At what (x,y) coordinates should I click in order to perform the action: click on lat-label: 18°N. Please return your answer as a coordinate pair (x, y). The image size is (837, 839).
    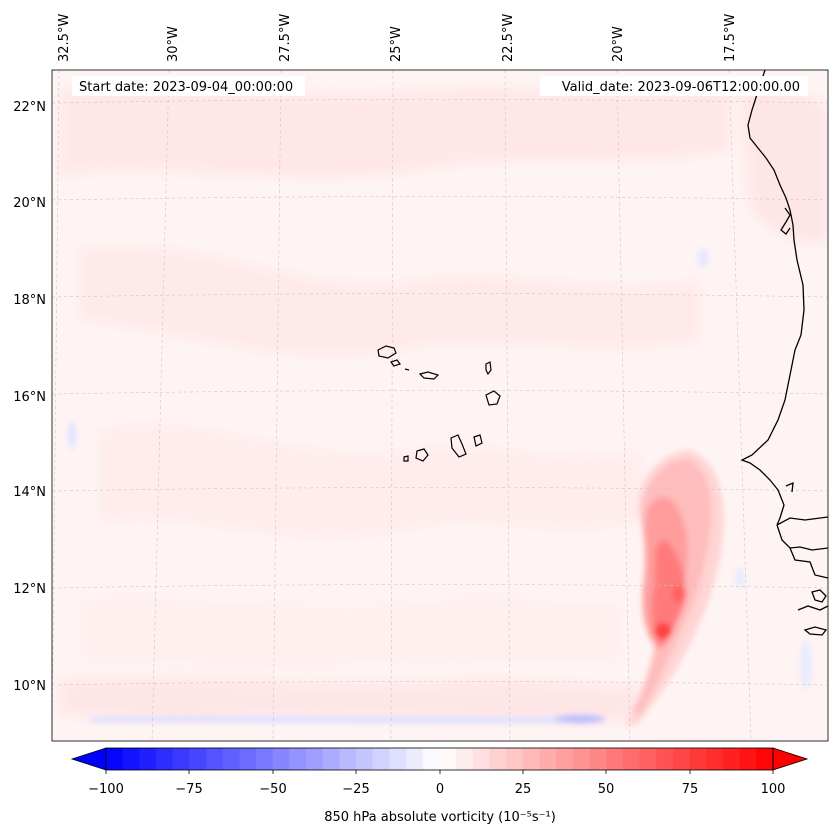
    Looking at the image, I should click on (29, 300).